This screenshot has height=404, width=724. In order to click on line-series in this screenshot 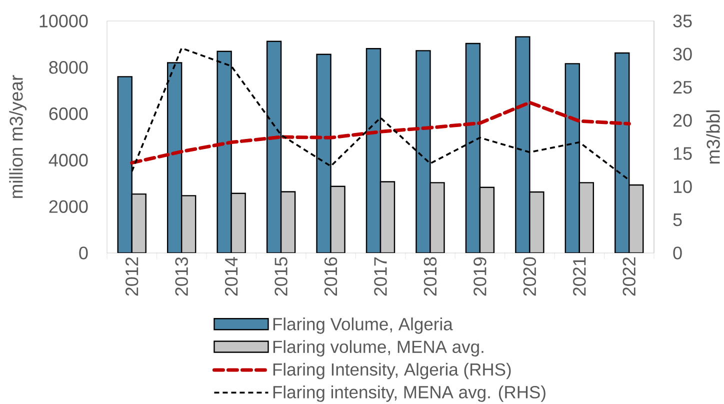, I will do `click(380, 132)`.